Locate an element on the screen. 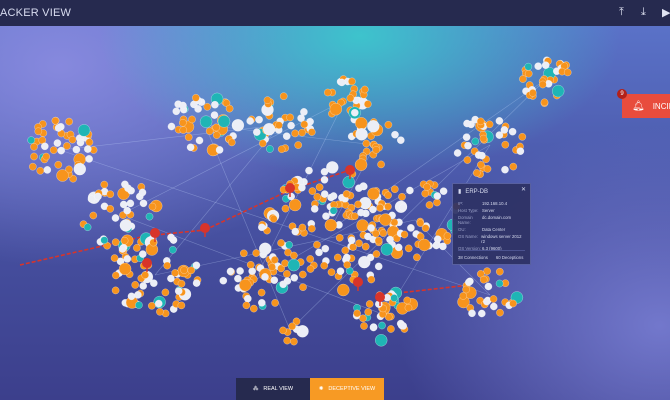  deceptive-view-button: ✺ DECEPTIVE VIEW is located at coordinates (347, 389).